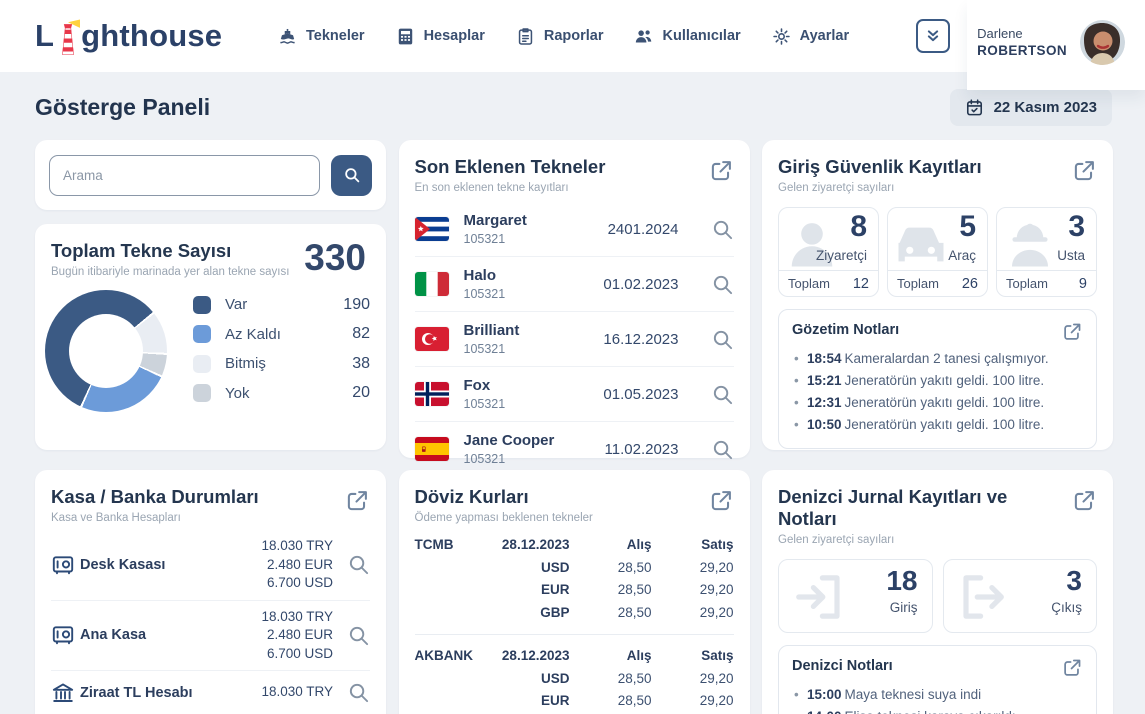  What do you see at coordinates (944, 424) in the screenshot?
I see `note-text: Jeneratörün yakıtı geldi. 100 litre.` at bounding box center [944, 424].